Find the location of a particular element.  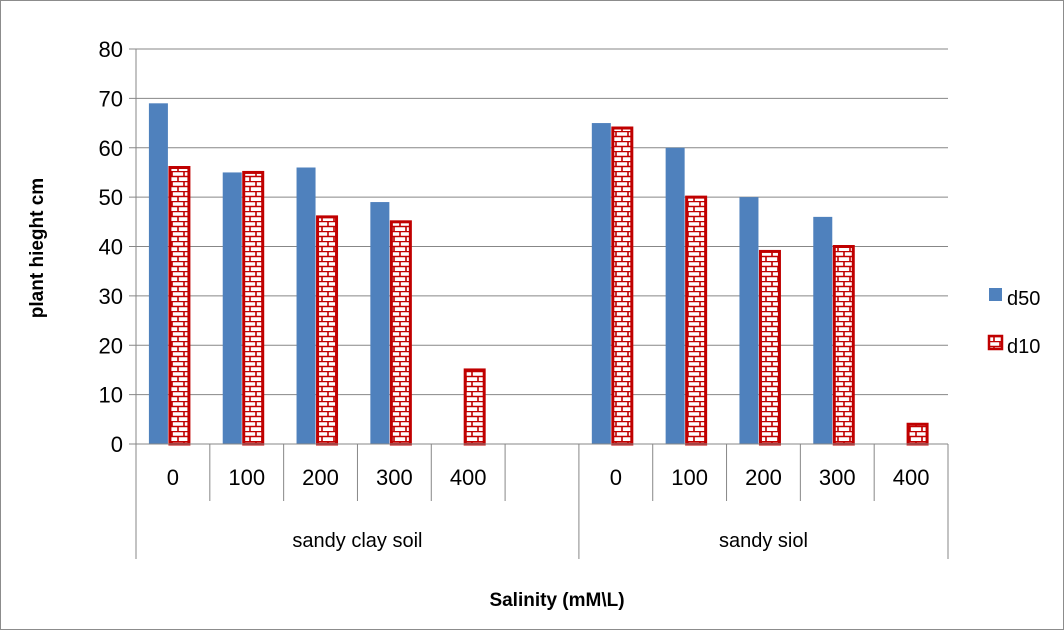

legend-label: d50 is located at coordinates (1023, 299).